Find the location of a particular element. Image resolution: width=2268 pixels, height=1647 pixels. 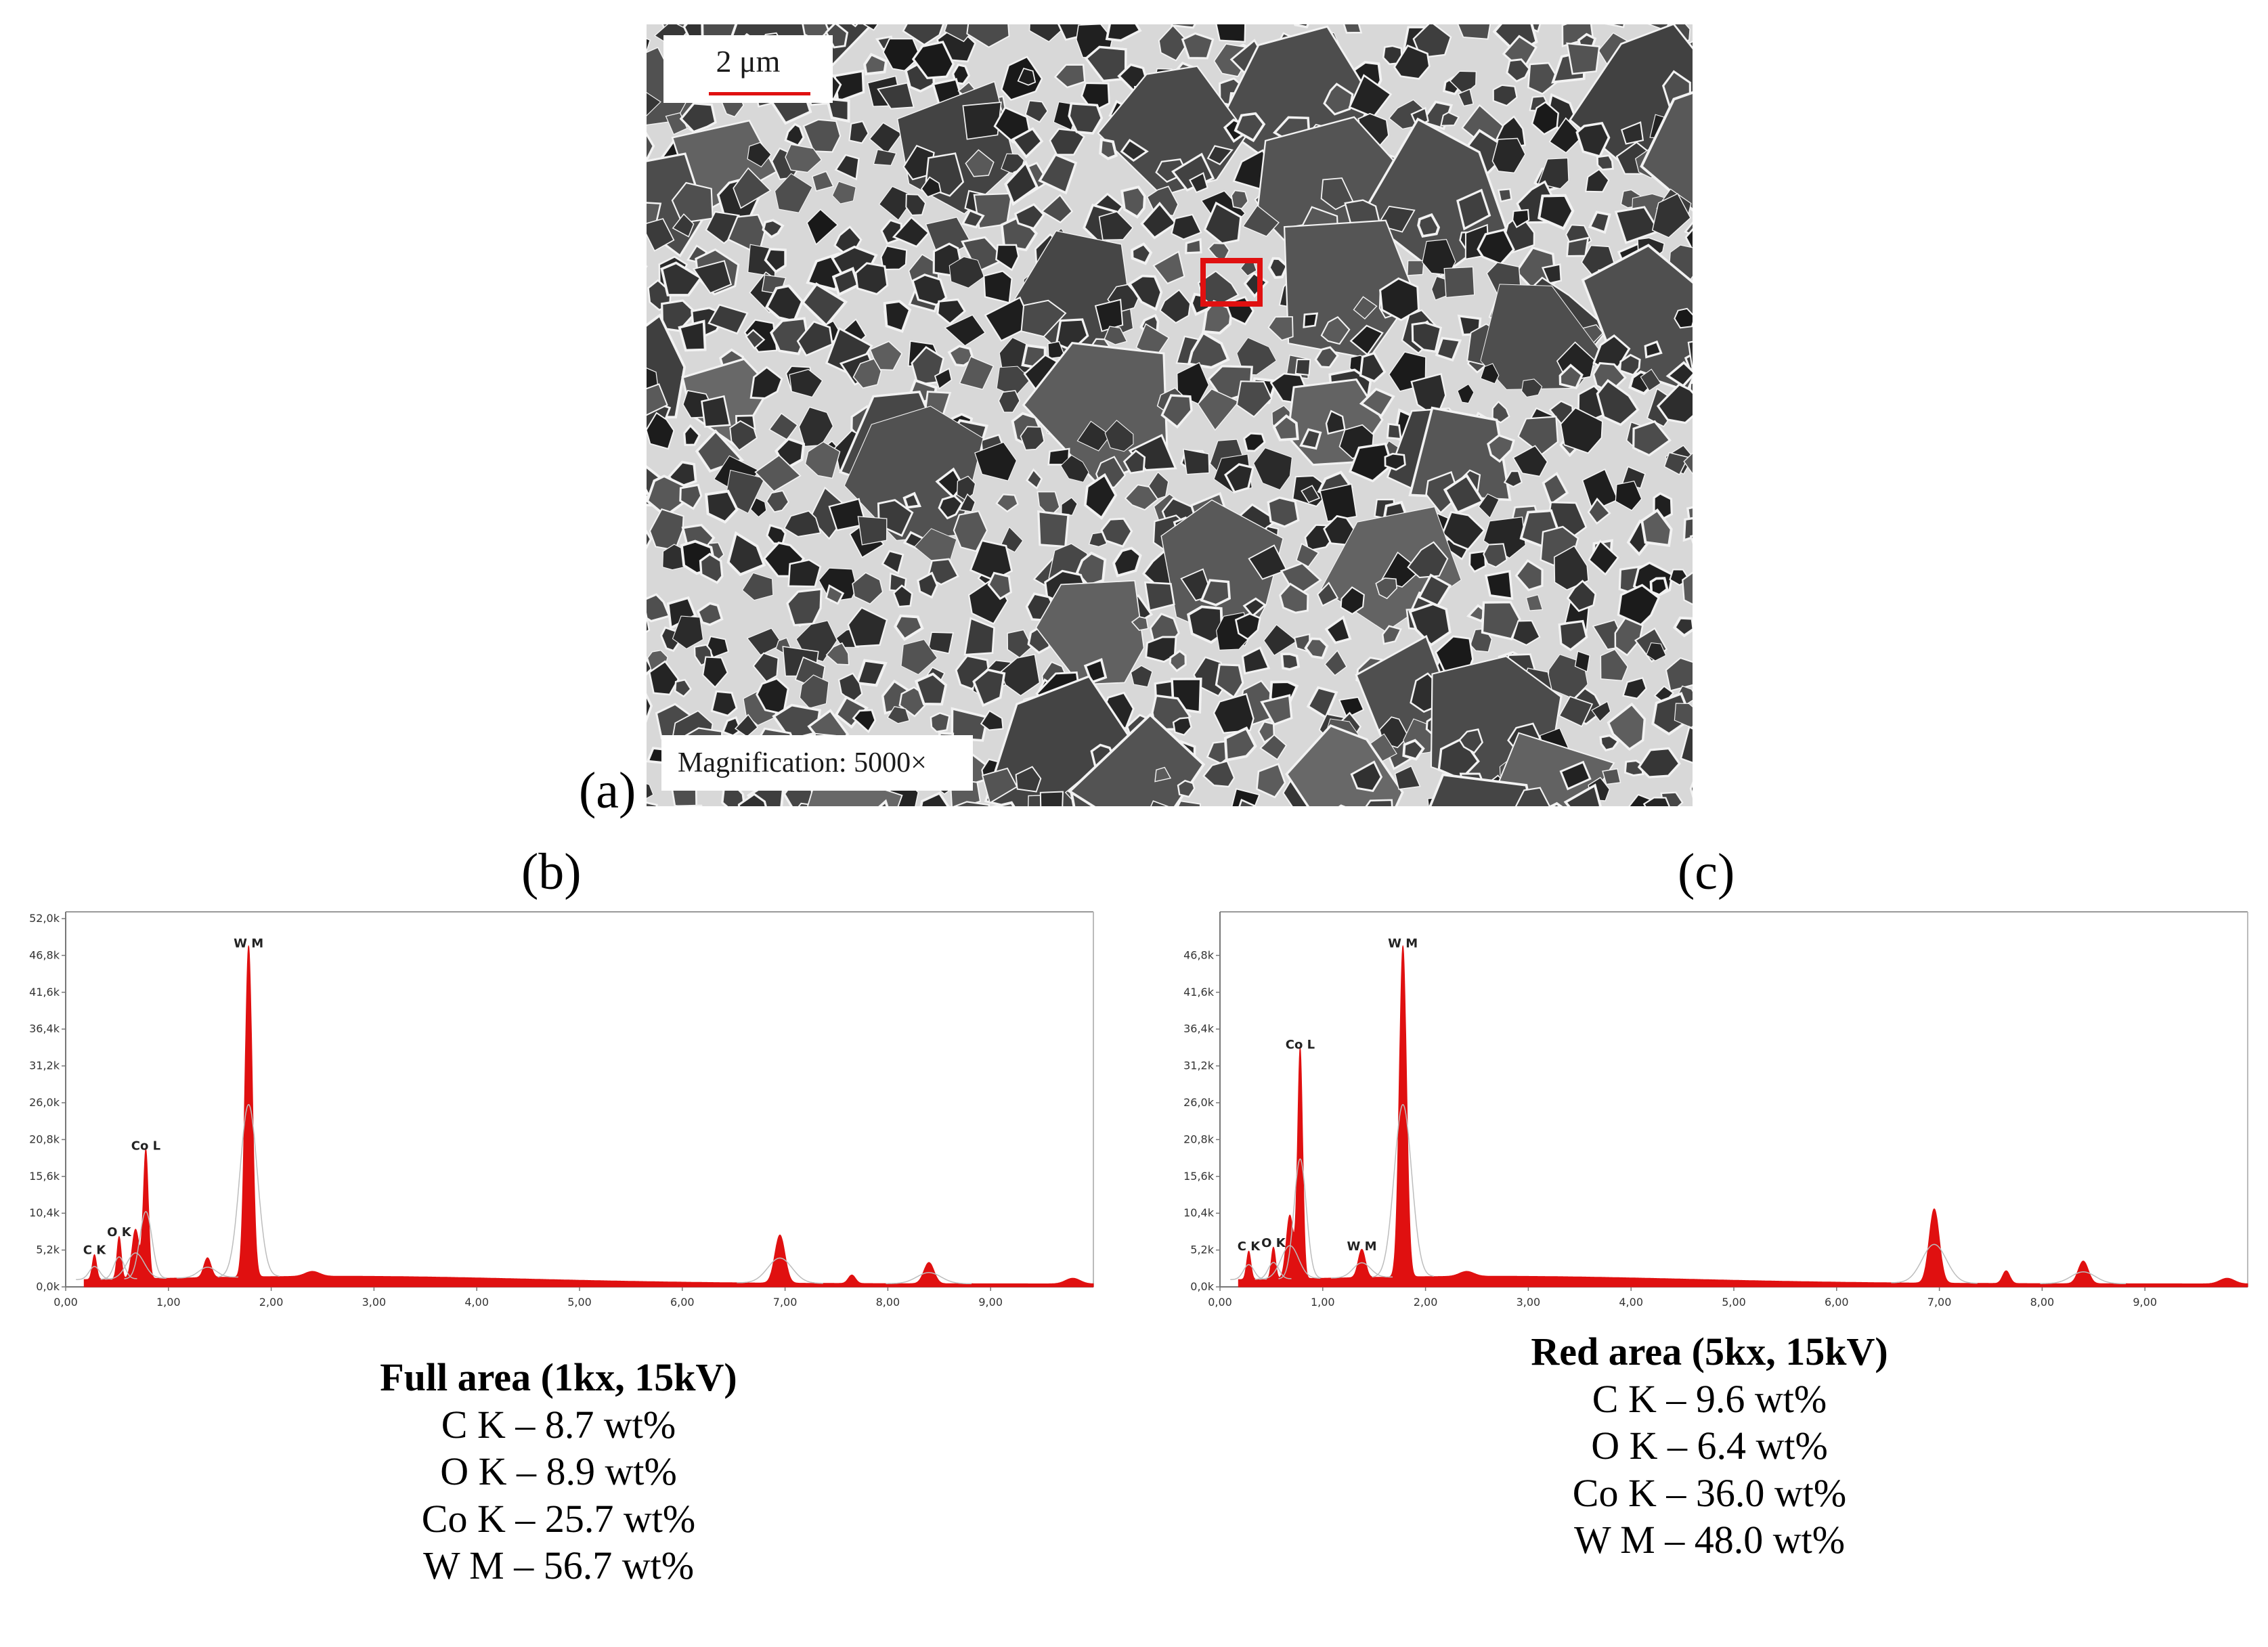

y-tick-label: 15,6k is located at coordinates (45, 1176).